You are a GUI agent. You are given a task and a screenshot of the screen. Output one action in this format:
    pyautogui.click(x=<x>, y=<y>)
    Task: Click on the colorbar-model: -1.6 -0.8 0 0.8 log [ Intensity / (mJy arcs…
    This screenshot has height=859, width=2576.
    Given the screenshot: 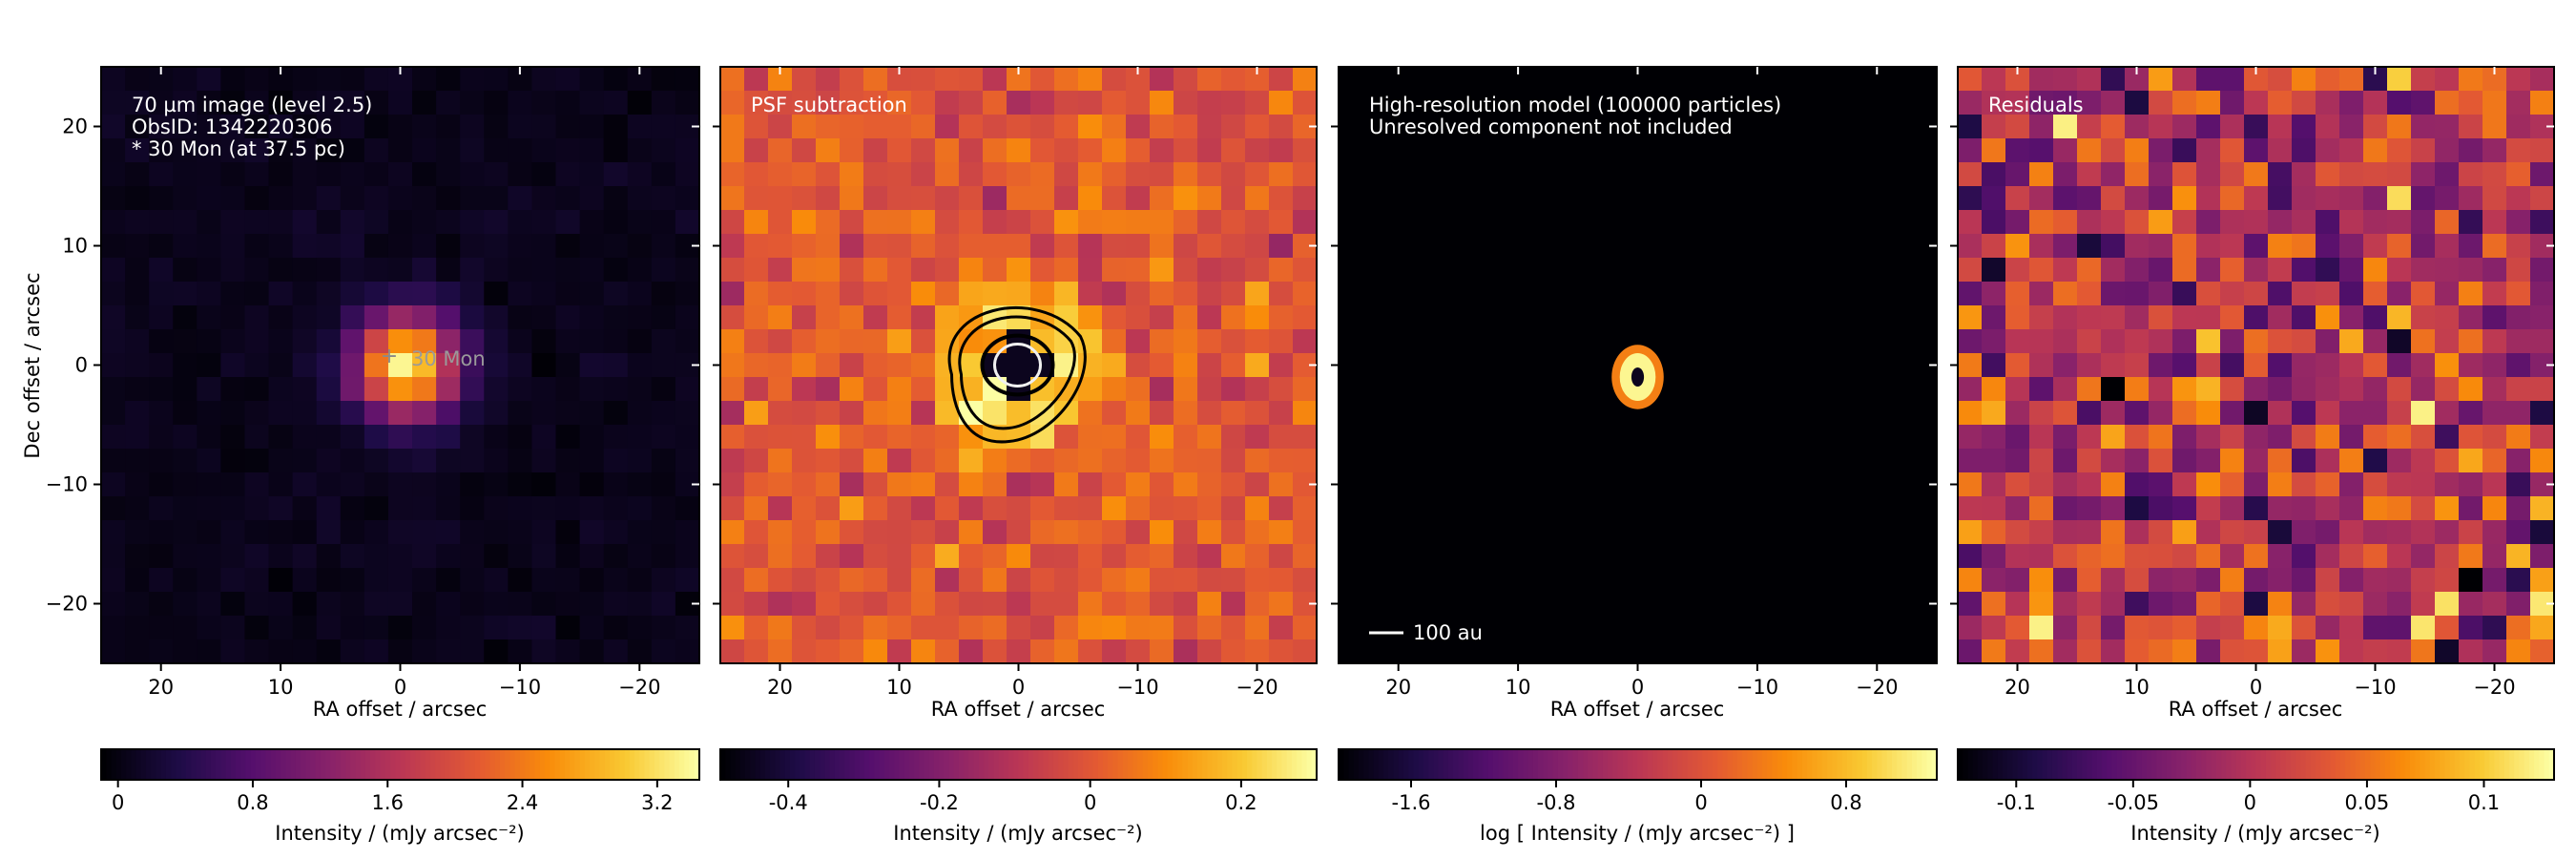 What is the action you would take?
    pyautogui.click(x=1638, y=796)
    